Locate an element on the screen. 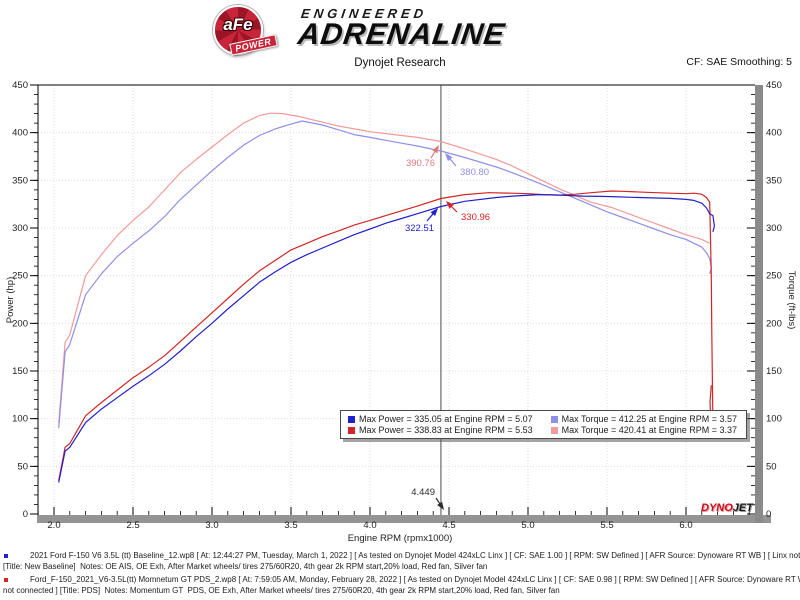 The image size is (800, 600). x-tick-label: 4.0 is located at coordinates (369, 525).